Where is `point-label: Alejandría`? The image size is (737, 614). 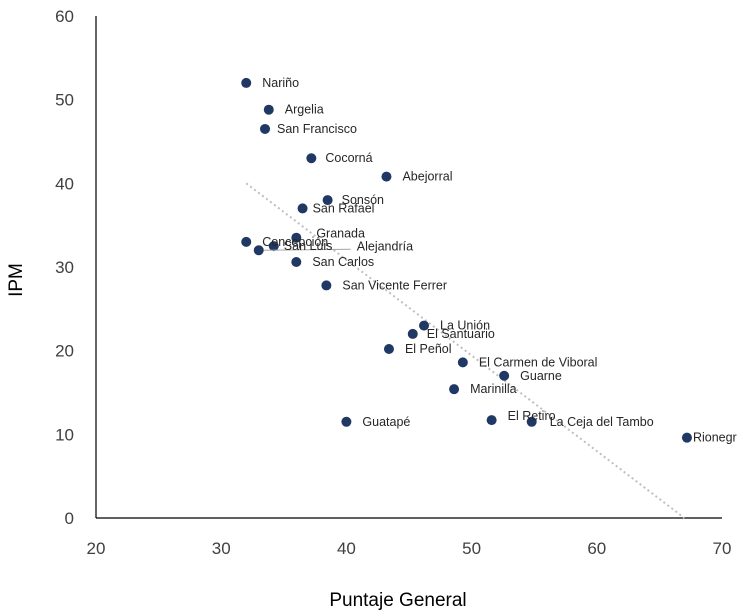
point-label: Alejandría is located at coordinates (385, 246).